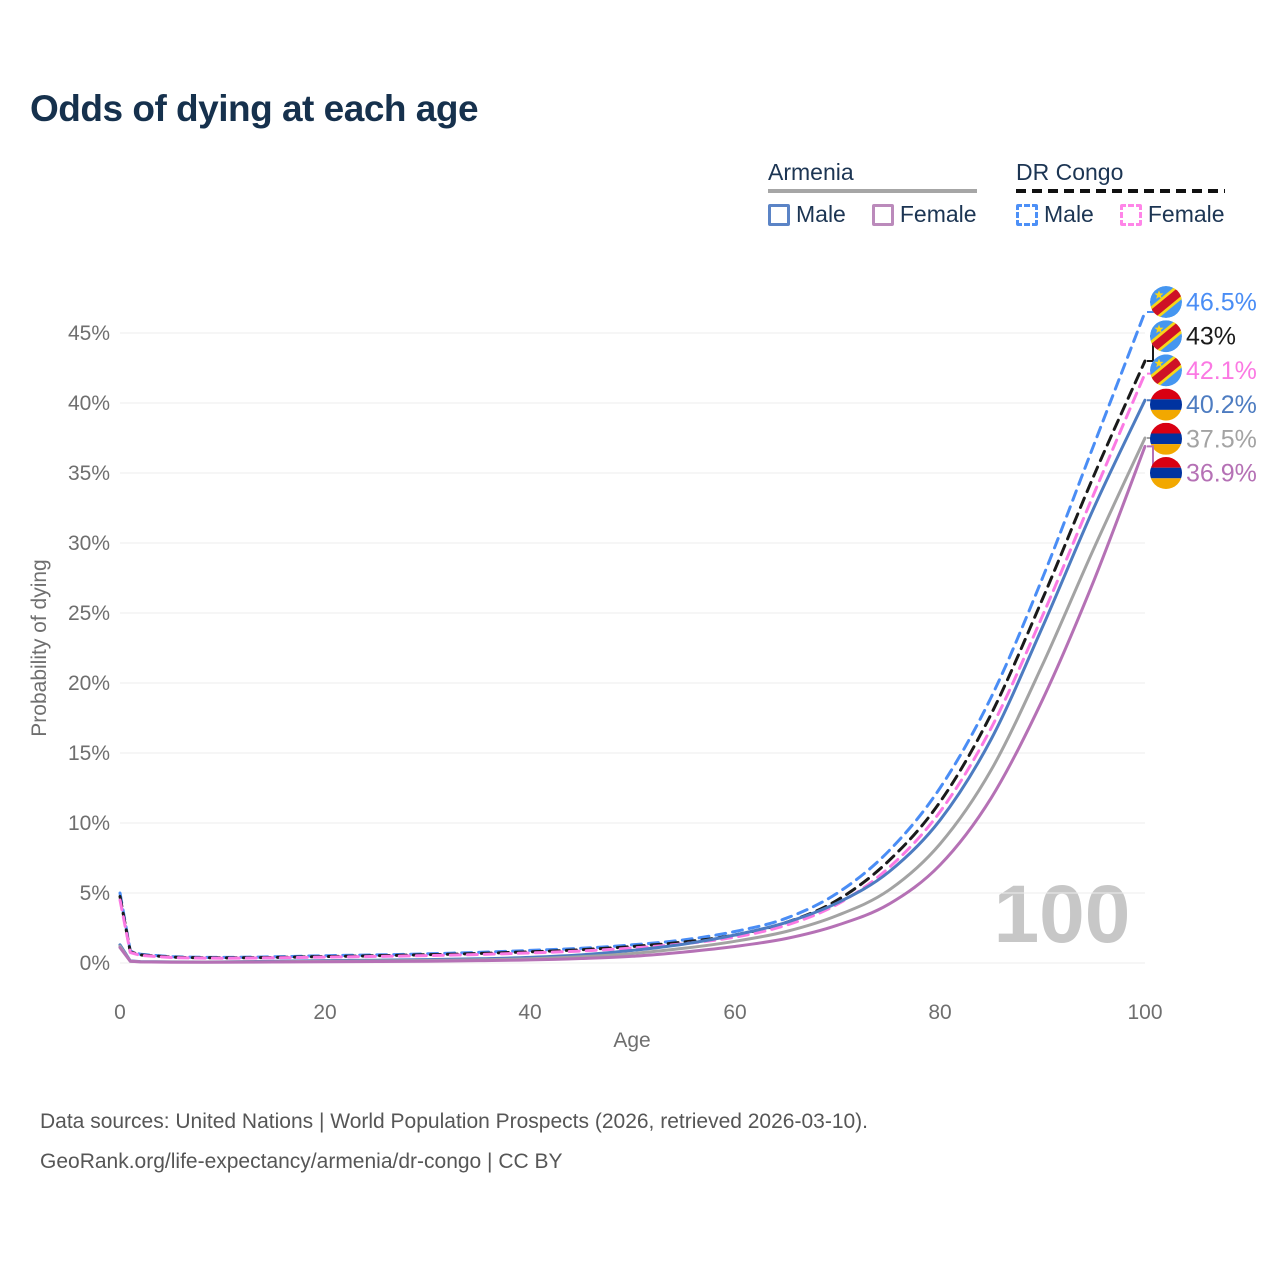  What do you see at coordinates (95, 893) in the screenshot?
I see `y-tick-label: 5%` at bounding box center [95, 893].